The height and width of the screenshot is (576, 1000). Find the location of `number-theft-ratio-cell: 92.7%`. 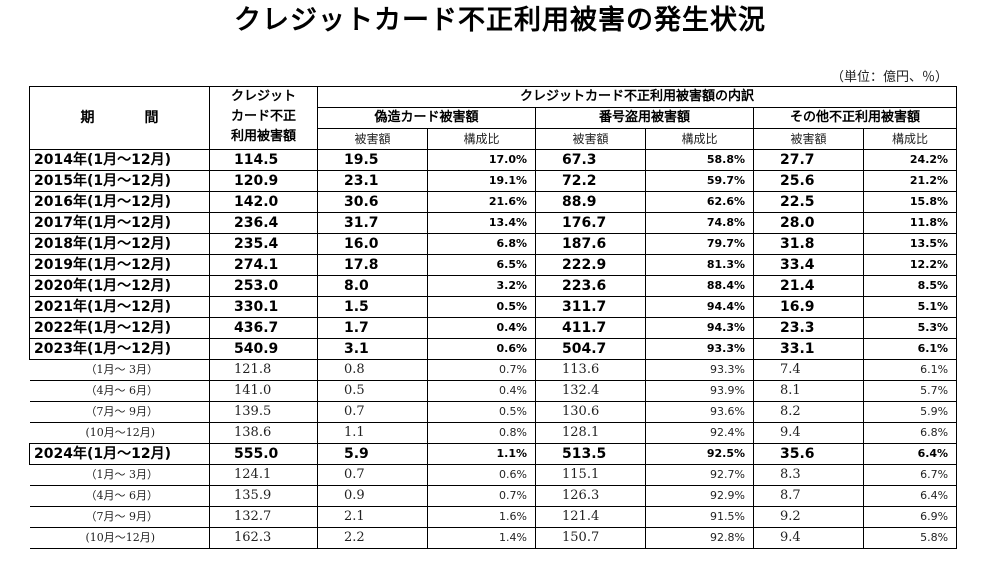

number-theft-ratio-cell: 92.7% is located at coordinates (699, 475).